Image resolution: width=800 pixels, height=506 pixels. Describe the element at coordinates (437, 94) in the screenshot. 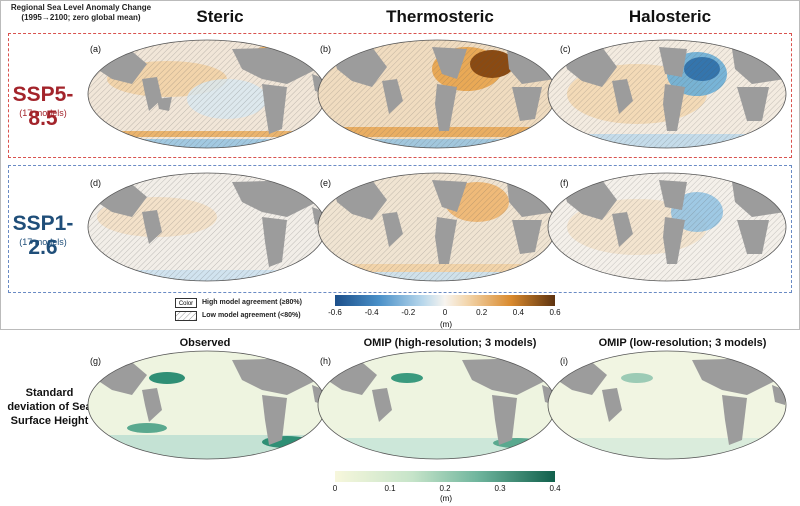

I see `map-b-thermosteric-ssp585` at that location.